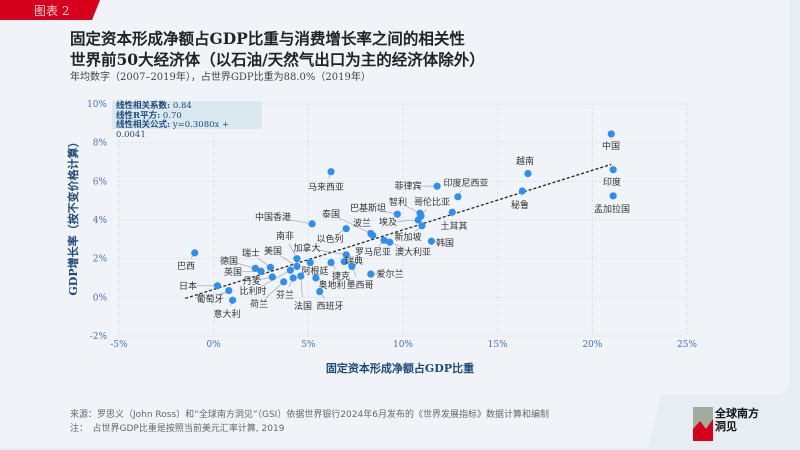 The width and height of the screenshot is (800, 450). I want to click on x-tick-label: 5%, so click(308, 345).